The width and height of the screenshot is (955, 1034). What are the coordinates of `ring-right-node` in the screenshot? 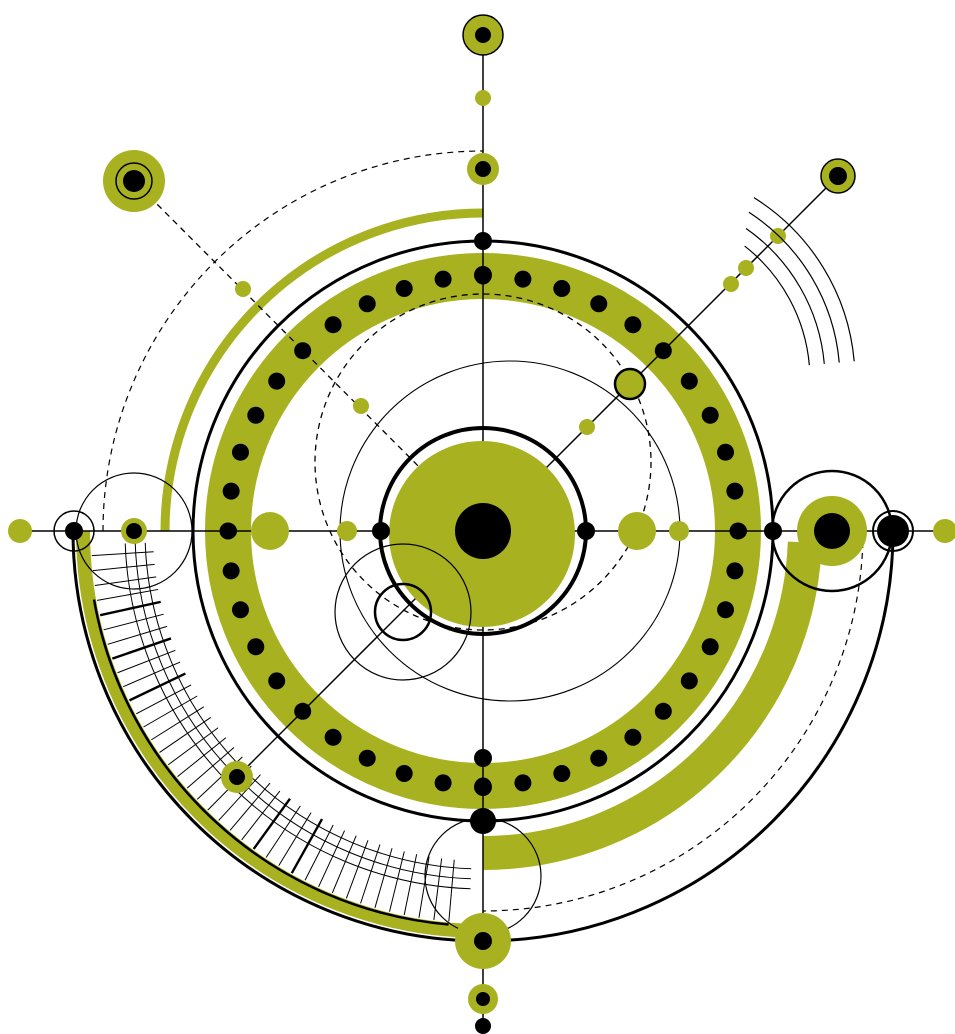 It's located at (739, 531).